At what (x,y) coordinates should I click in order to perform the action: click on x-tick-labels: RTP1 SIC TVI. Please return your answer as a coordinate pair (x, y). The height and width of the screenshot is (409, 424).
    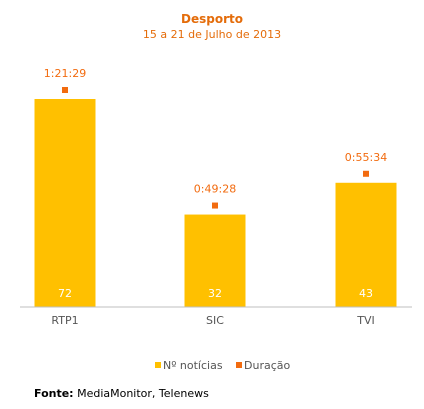
    Looking at the image, I should click on (212, 320).